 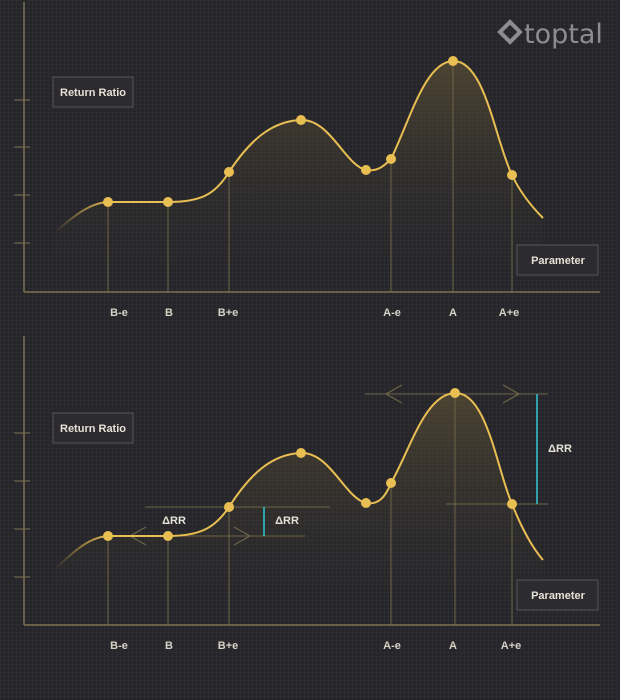 I want to click on delta-markers, so click(x=400, y=465).